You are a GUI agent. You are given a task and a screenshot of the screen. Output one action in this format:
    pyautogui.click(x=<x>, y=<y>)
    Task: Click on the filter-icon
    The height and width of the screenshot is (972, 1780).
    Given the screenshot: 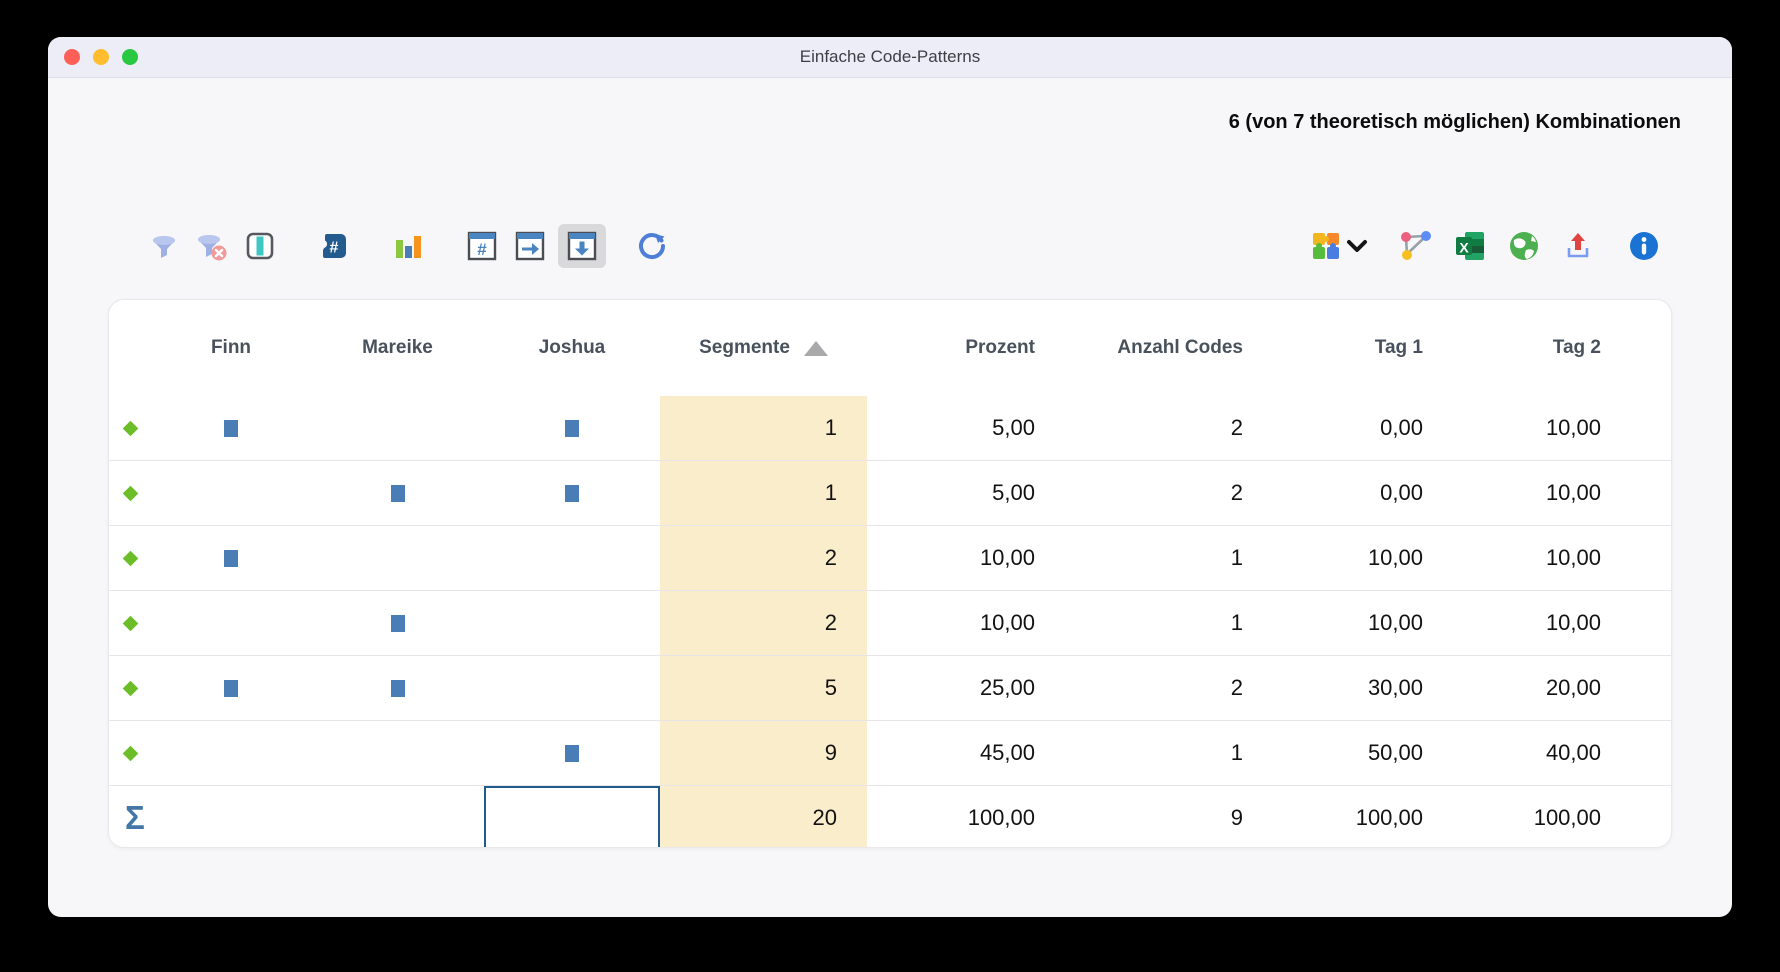 What is the action you would take?
    pyautogui.click(x=164, y=247)
    